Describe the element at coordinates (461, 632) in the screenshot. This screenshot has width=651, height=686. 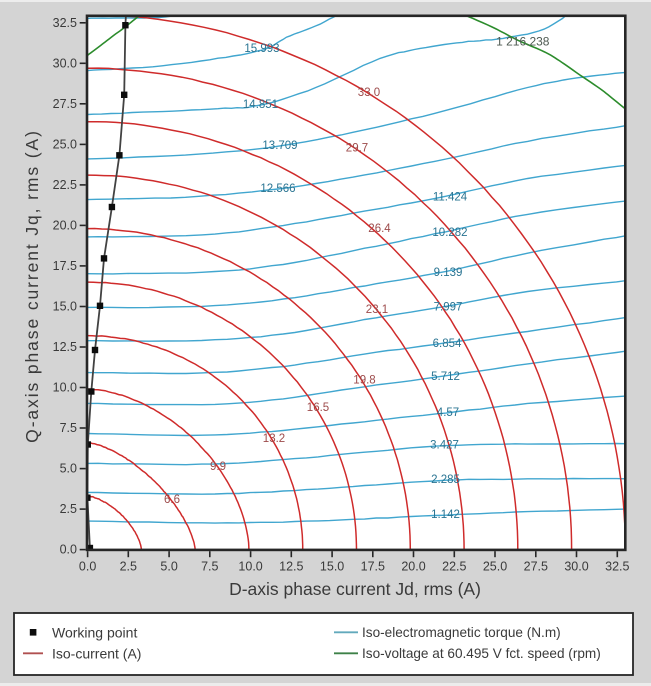
I see `svg-text:Iso-electromagnetic torque (N.: Iso-electromagnetic torque (N.m)` at that location.